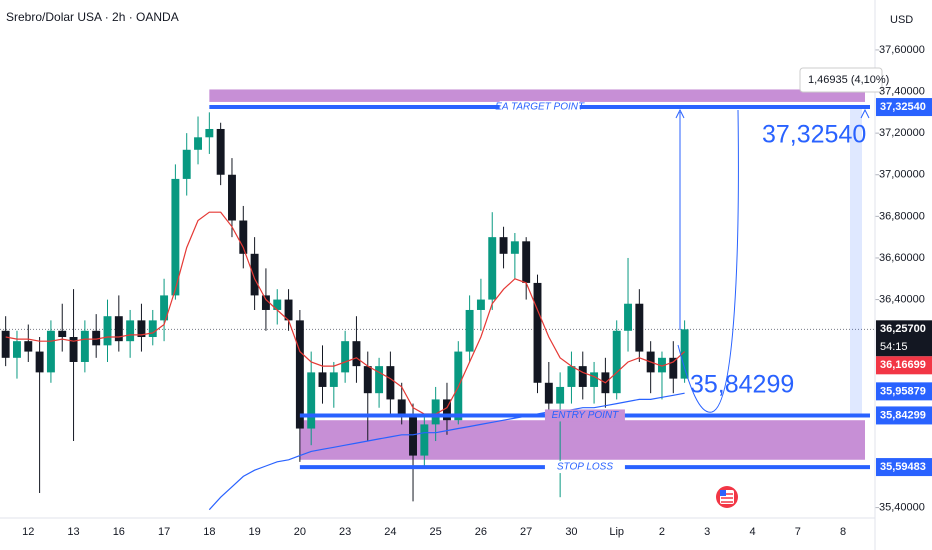 This screenshot has width=932, height=550. I want to click on x-tick-label: 16, so click(119, 532).